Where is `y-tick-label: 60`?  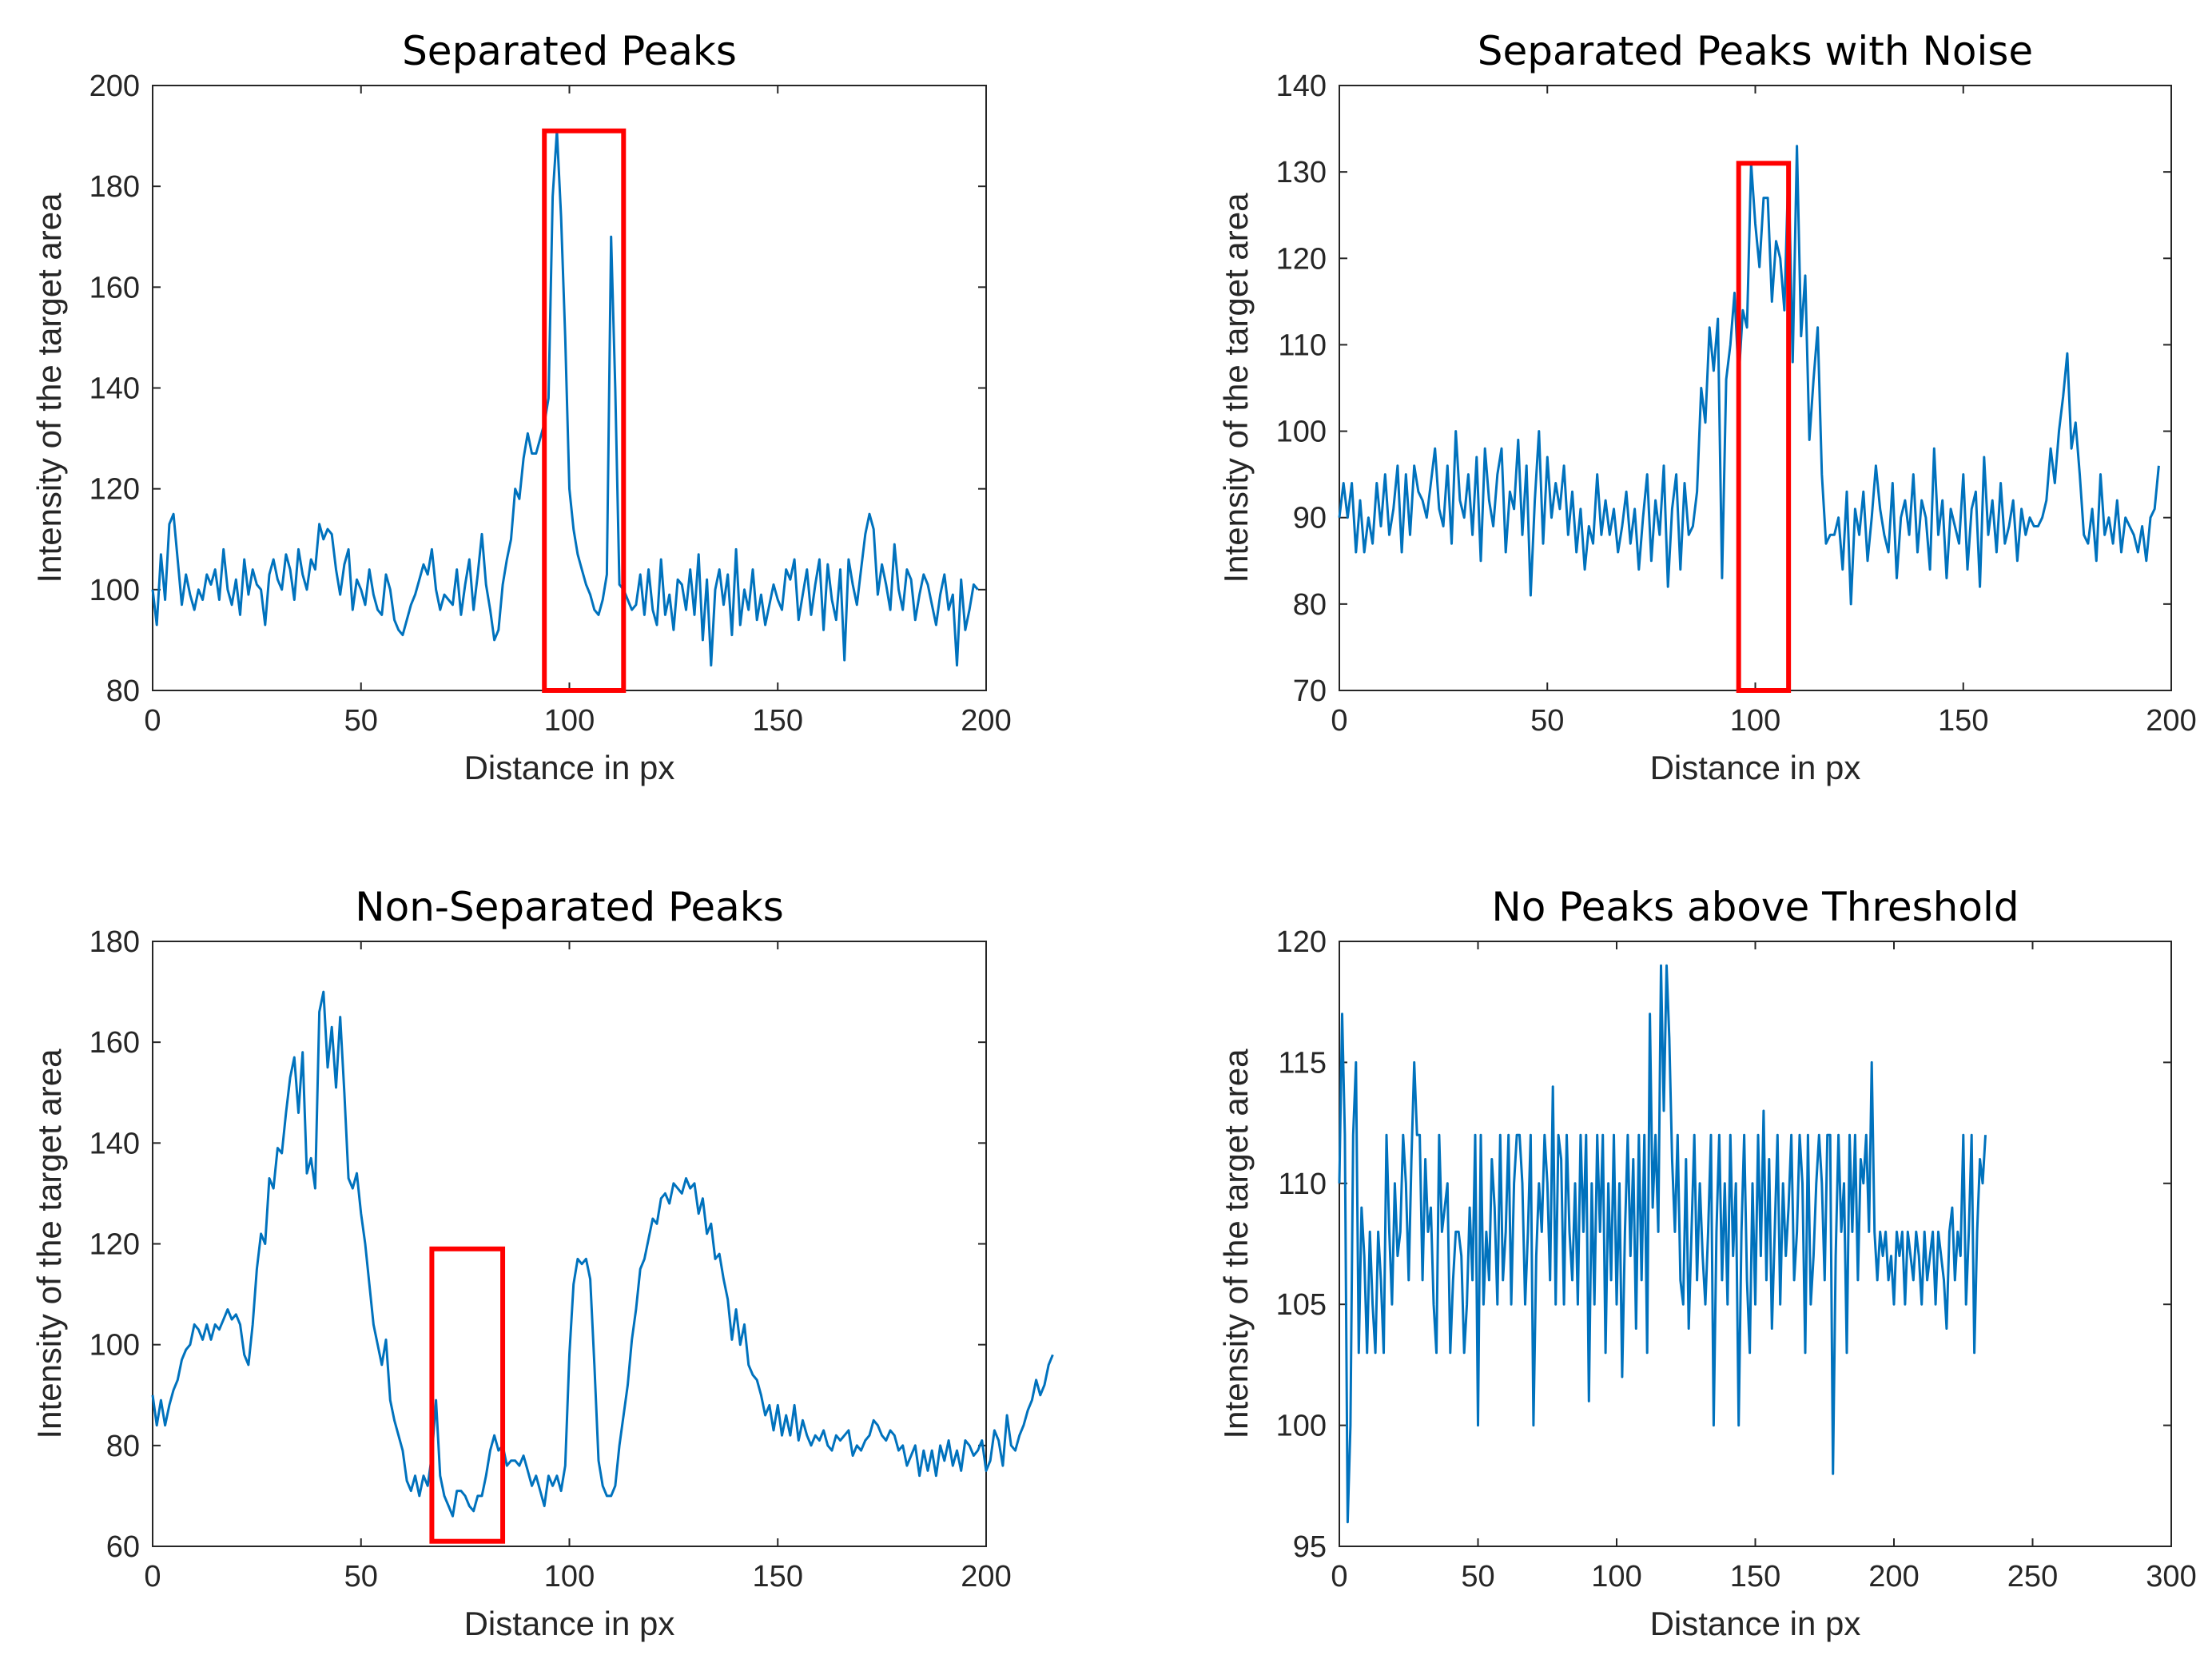
y-tick-label: 60 is located at coordinates (123, 1547).